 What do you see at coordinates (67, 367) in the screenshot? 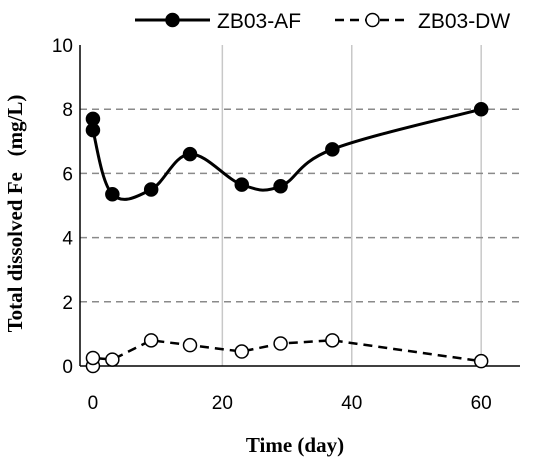
I see `y-tick-label: 0` at bounding box center [67, 367].